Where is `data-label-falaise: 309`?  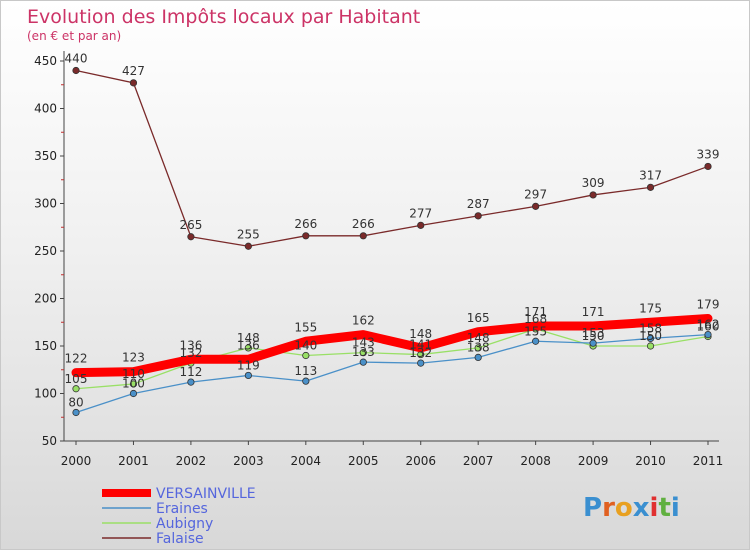 data-label-falaise: 309 is located at coordinates (593, 183).